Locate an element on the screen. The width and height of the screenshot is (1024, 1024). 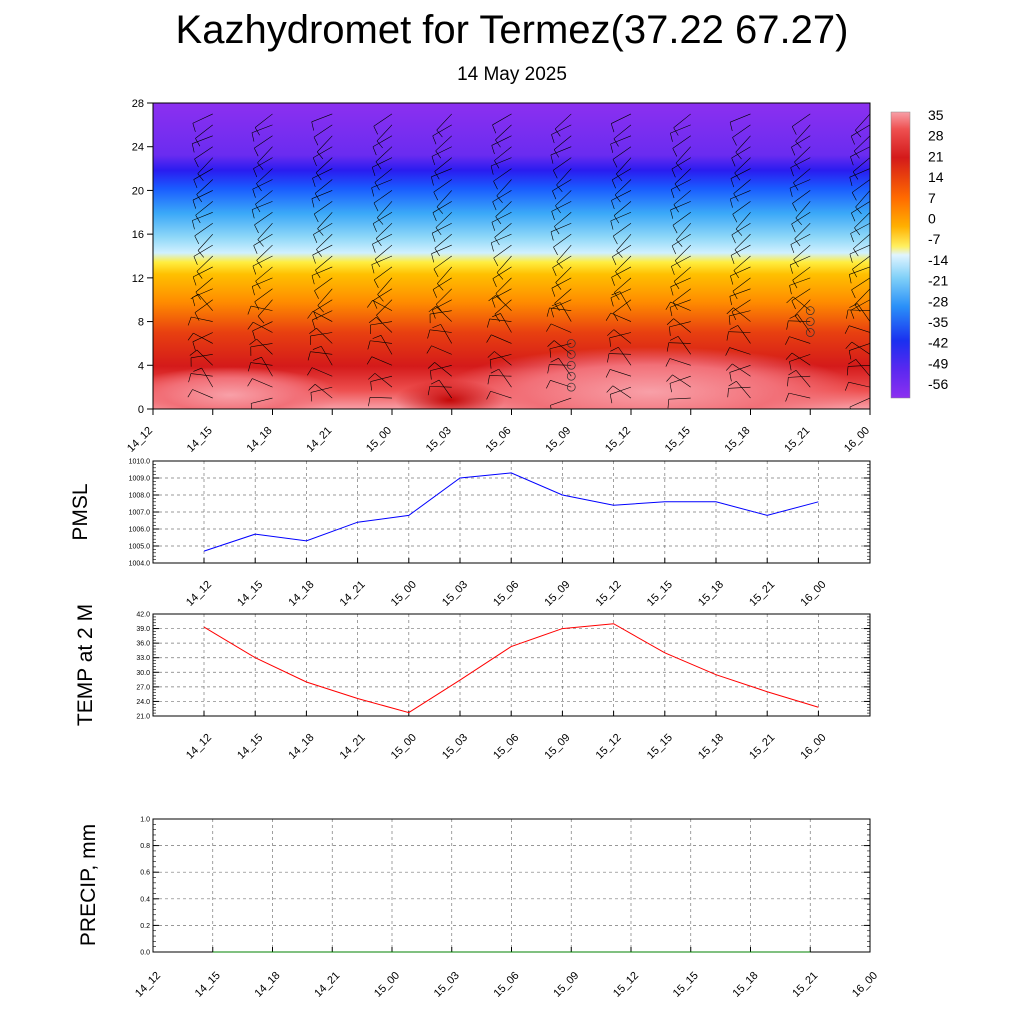
y-tick-label: 33.0 is located at coordinates (143, 658).